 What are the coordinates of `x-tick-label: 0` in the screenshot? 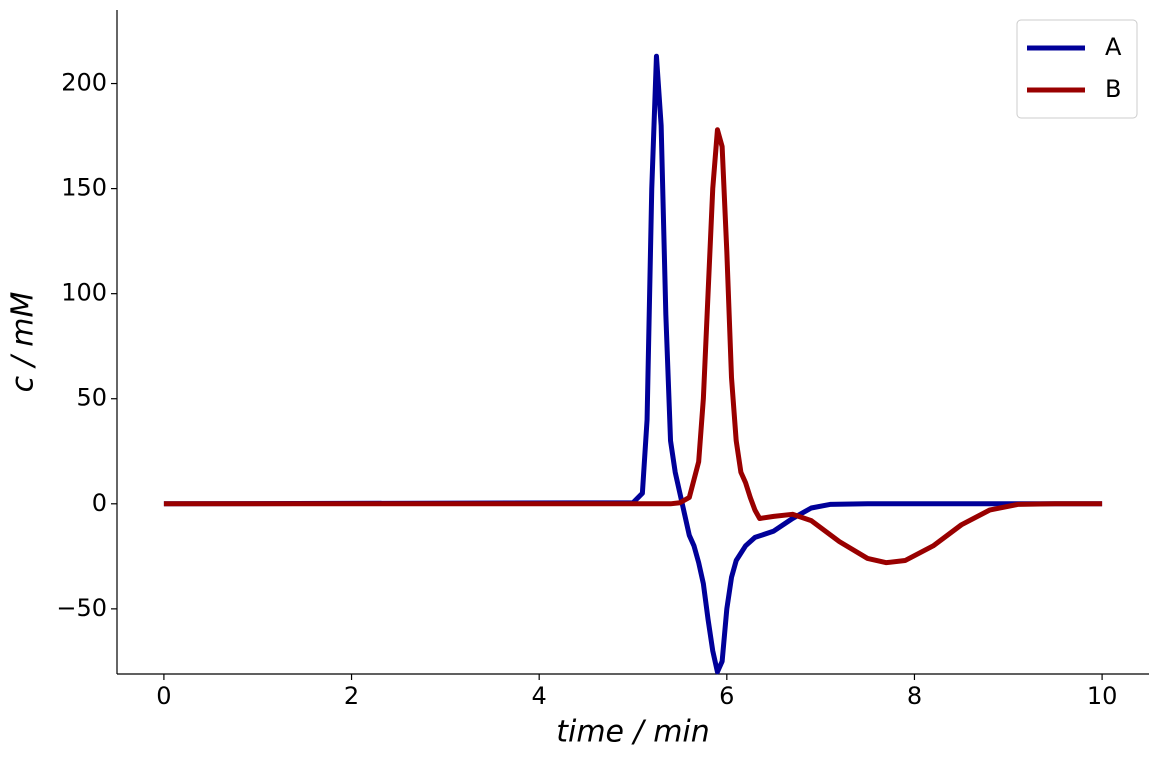 It's located at (163, 696).